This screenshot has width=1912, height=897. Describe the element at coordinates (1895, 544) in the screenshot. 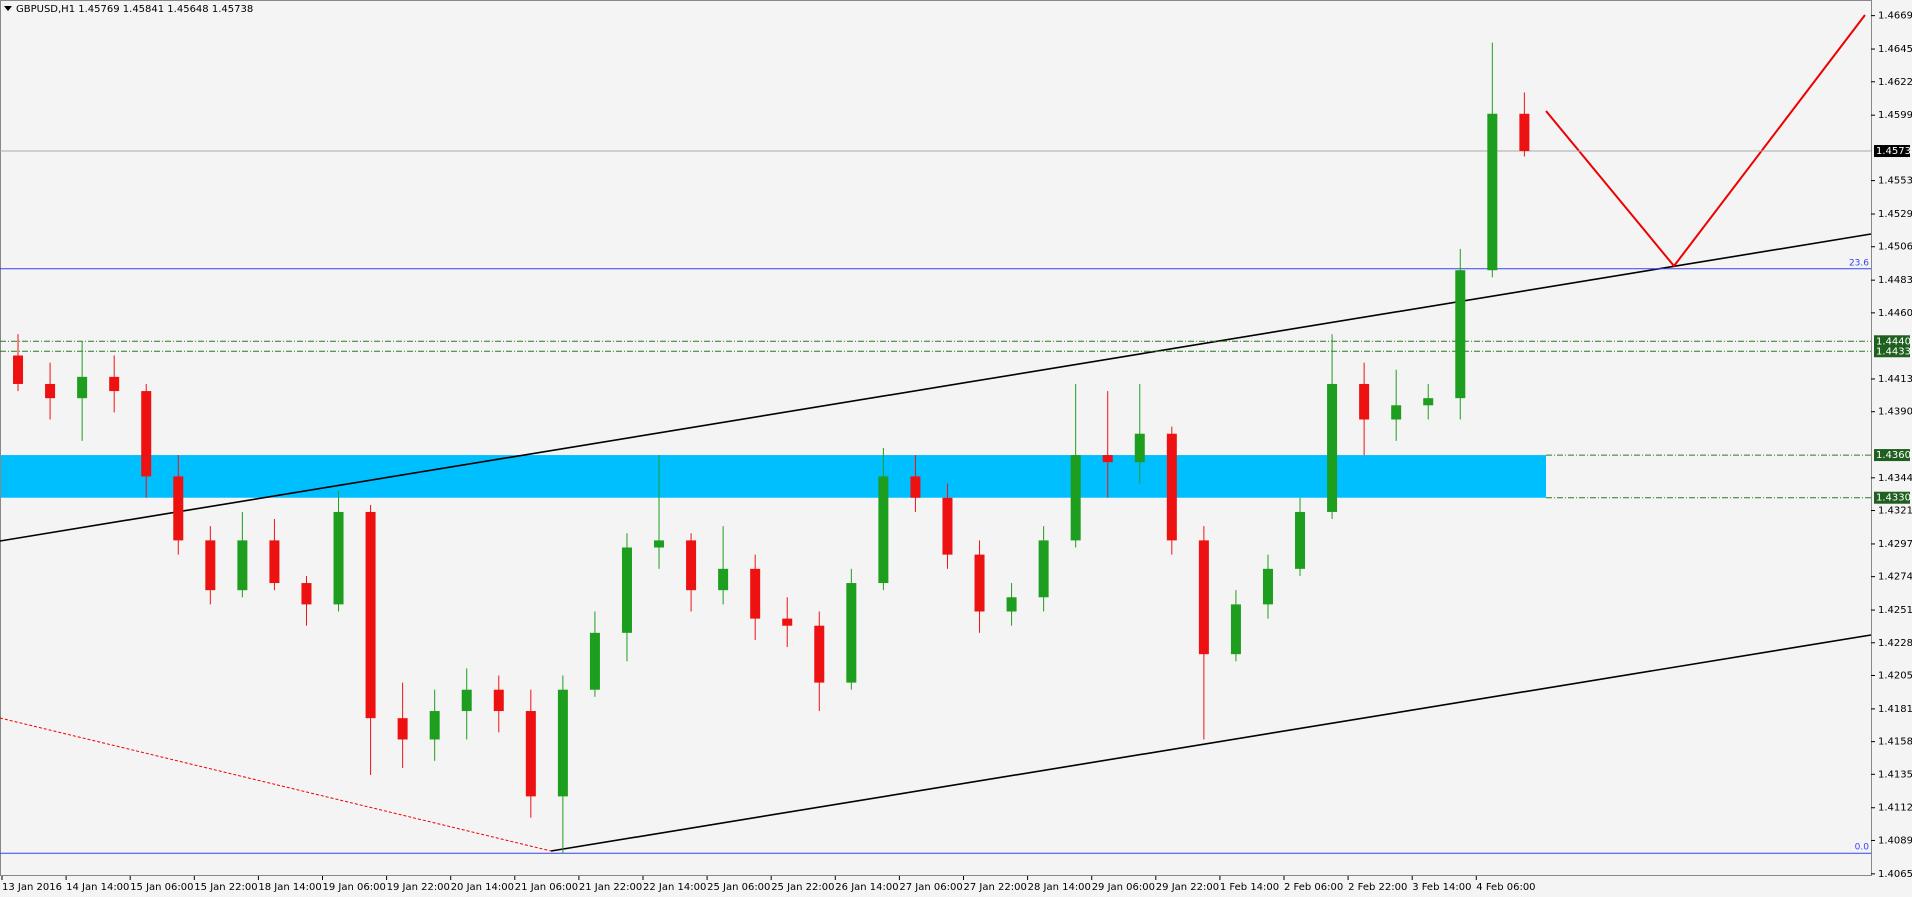

I see `y-tick-label: 1.42975` at that location.